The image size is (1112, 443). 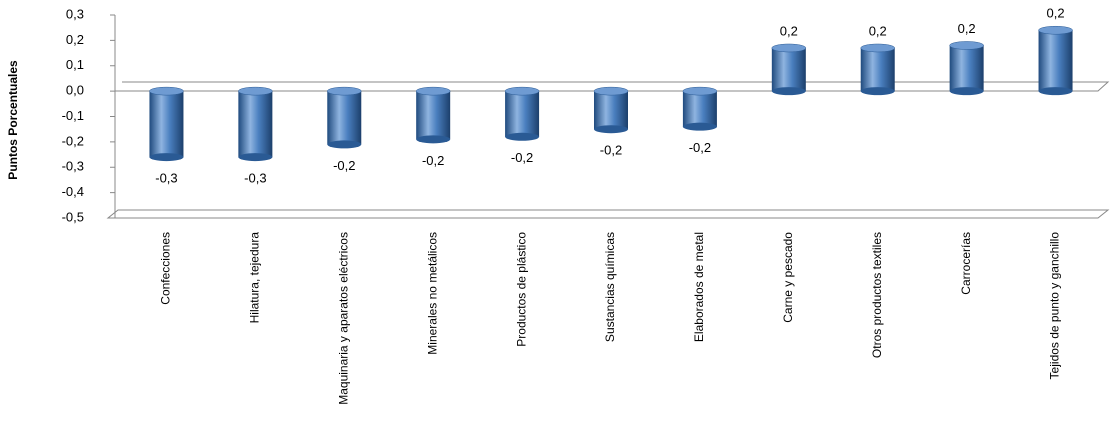 What do you see at coordinates (1055, 306) in the screenshot?
I see `x-tick-label: Tejidos de punto y ganchillo` at bounding box center [1055, 306].